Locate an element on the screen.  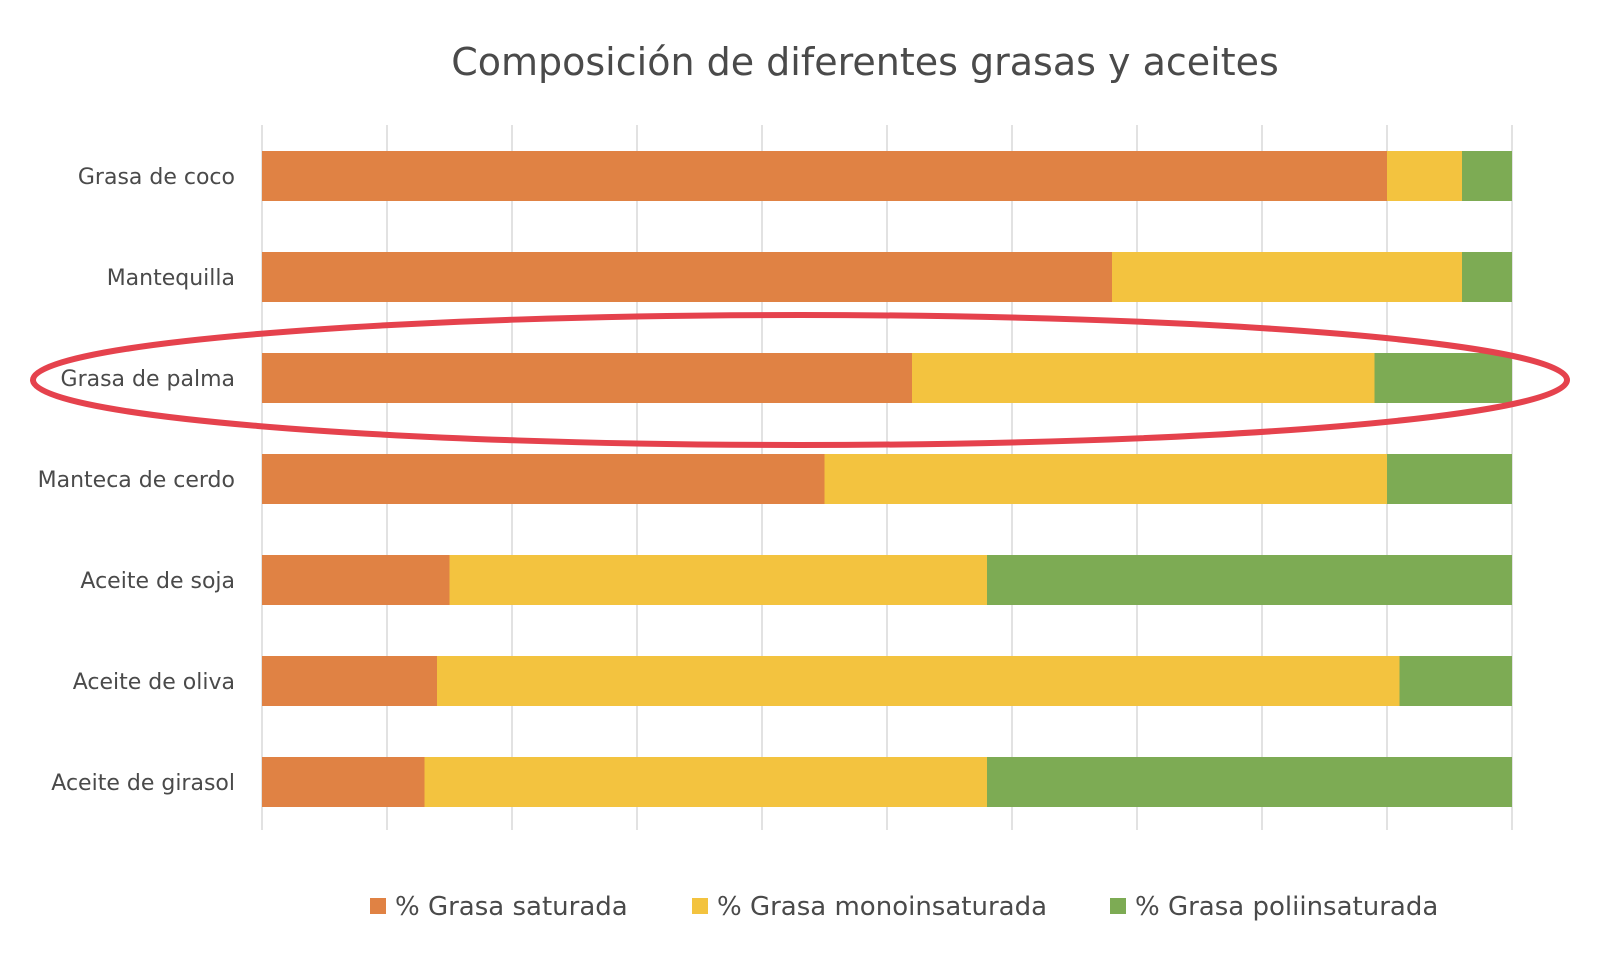
legend-label: % Grasa poliinsaturada is located at coordinates (1286, 907).